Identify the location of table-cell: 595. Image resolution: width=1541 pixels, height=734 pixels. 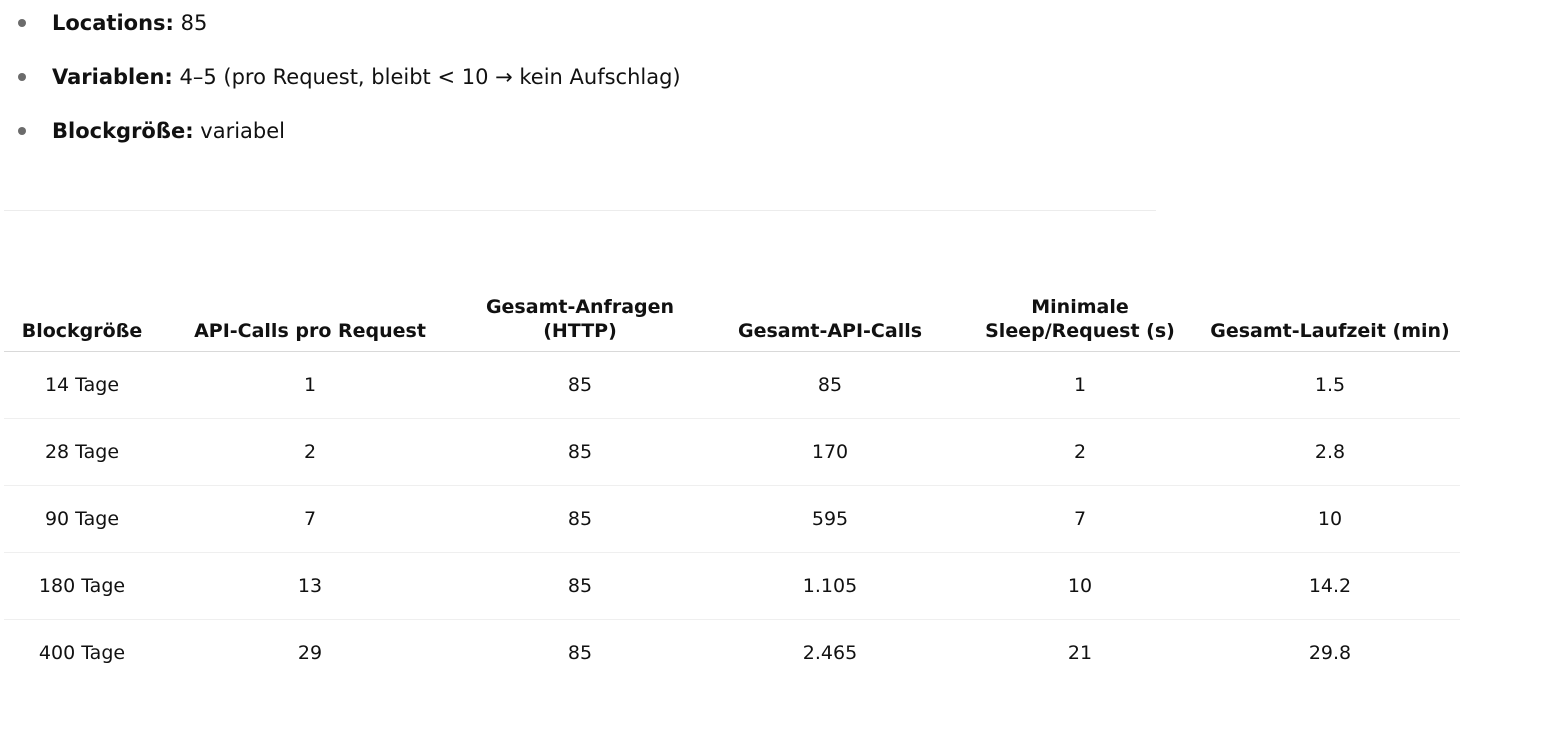
(830, 519).